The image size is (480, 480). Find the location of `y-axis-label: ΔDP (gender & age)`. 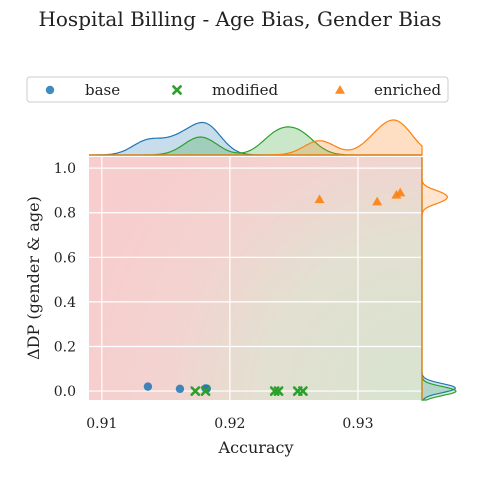

y-axis-label: ΔDP (gender & age) is located at coordinates (33, 278).